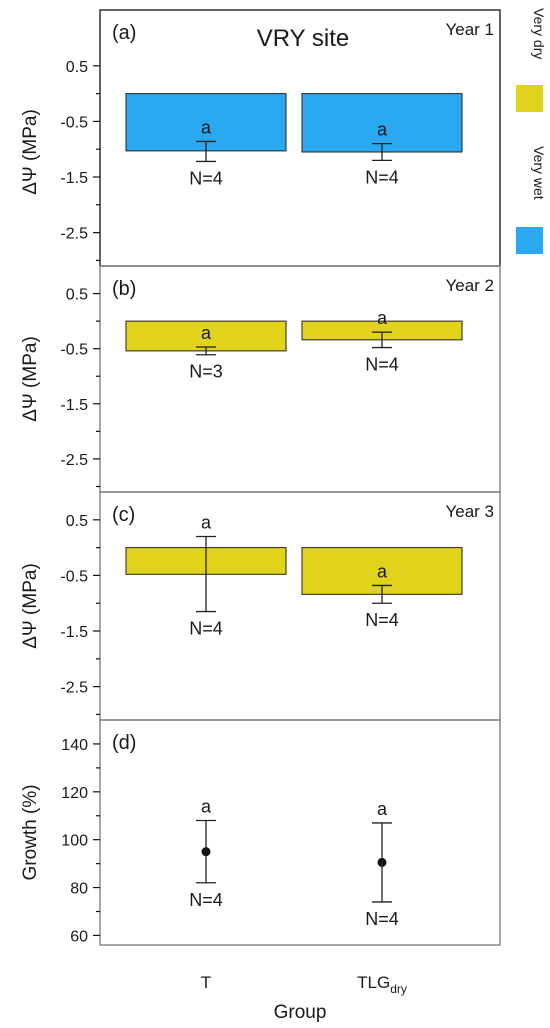 This screenshot has height=1028, width=550. I want to click on legend: Very dry Very wet, so click(531, 131).